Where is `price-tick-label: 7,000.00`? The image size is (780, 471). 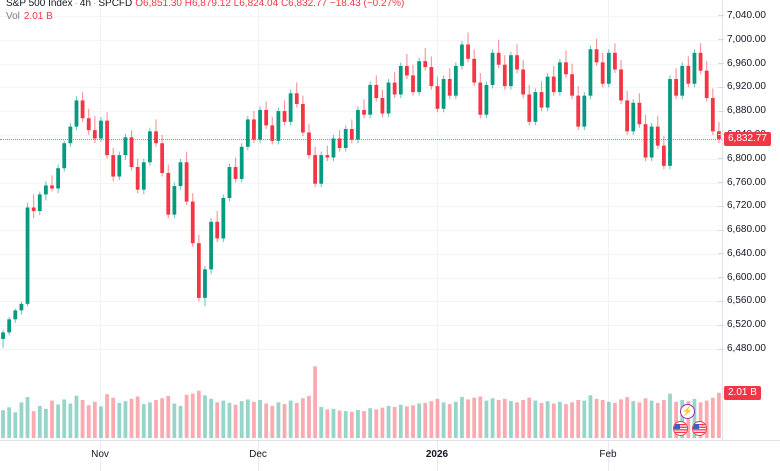
price-tick-label: 7,000.00 is located at coordinates (742, 39).